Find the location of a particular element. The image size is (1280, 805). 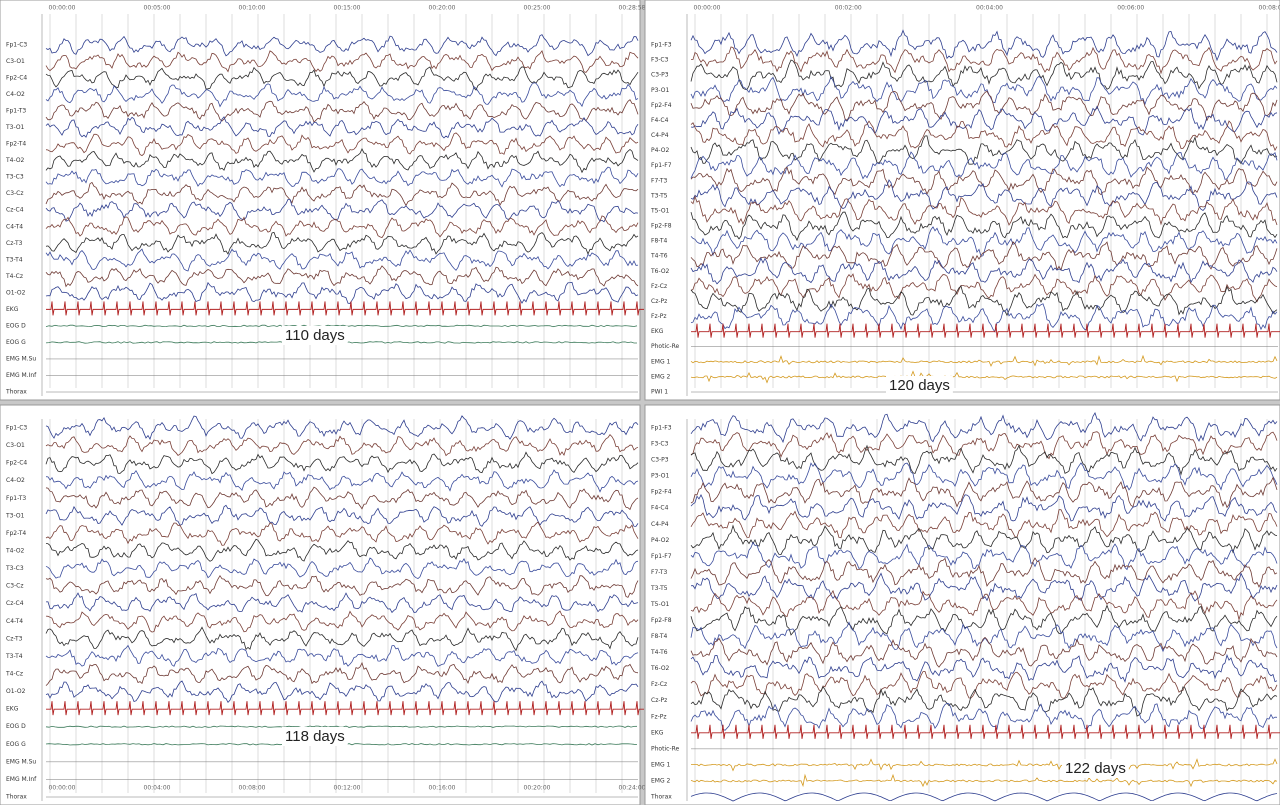

channel-label: Fp1-T3 is located at coordinates (16, 498).